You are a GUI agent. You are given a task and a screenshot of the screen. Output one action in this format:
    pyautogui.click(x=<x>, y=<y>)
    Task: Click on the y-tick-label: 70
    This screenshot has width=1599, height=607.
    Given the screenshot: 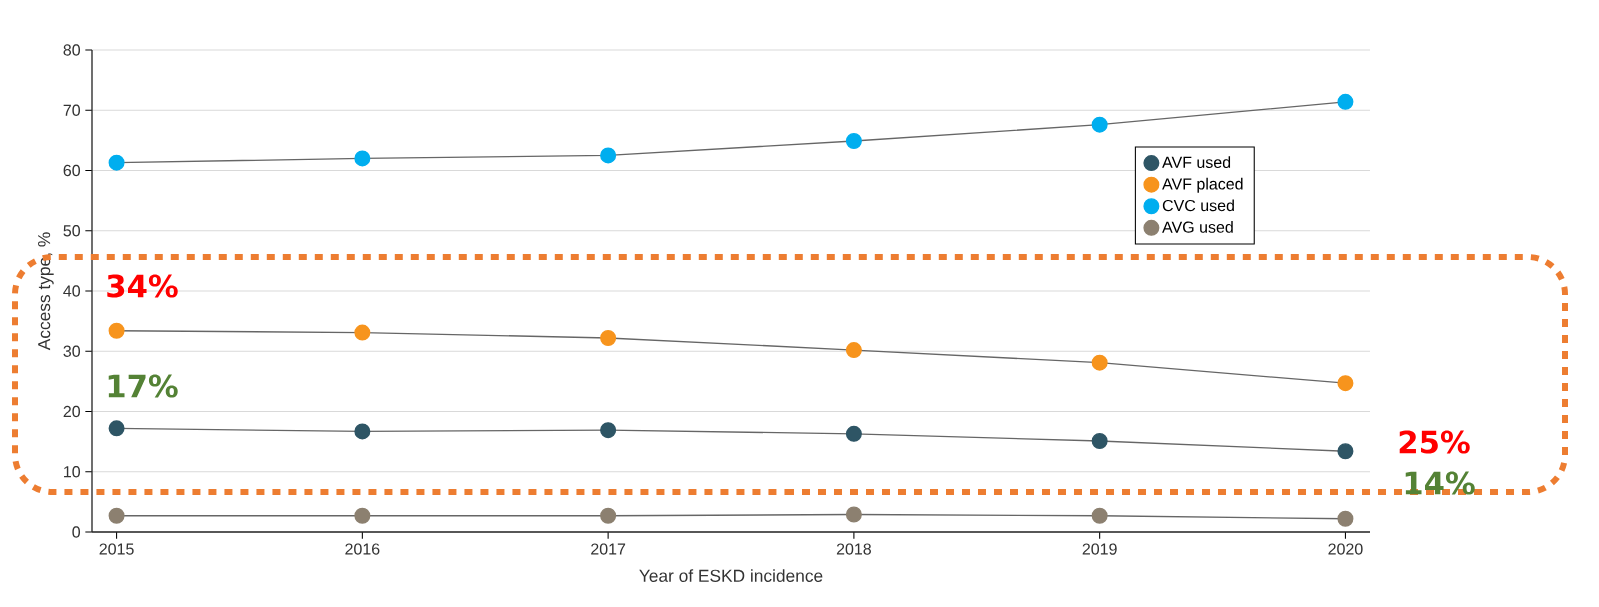 What is the action you would take?
    pyautogui.click(x=72, y=110)
    